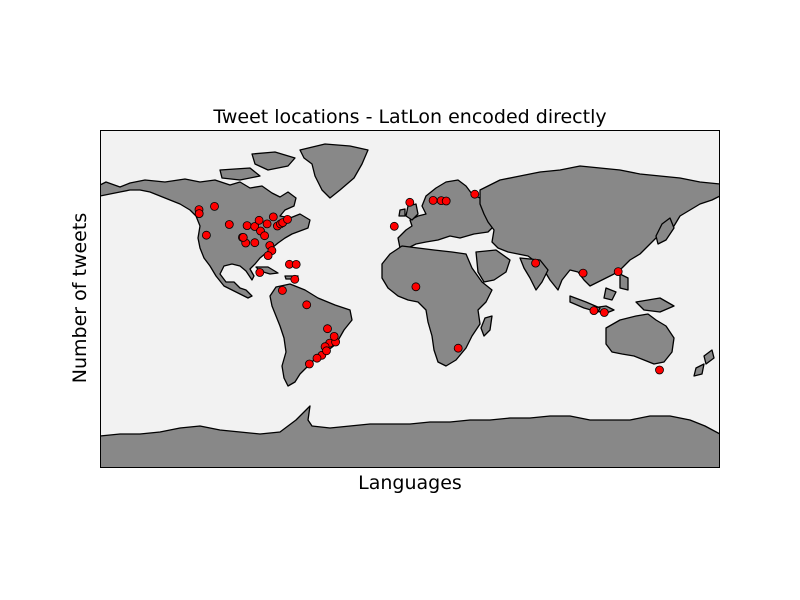 The height and width of the screenshot is (600, 800). Describe the element at coordinates (599, 228) in the screenshot. I see `asia` at that location.